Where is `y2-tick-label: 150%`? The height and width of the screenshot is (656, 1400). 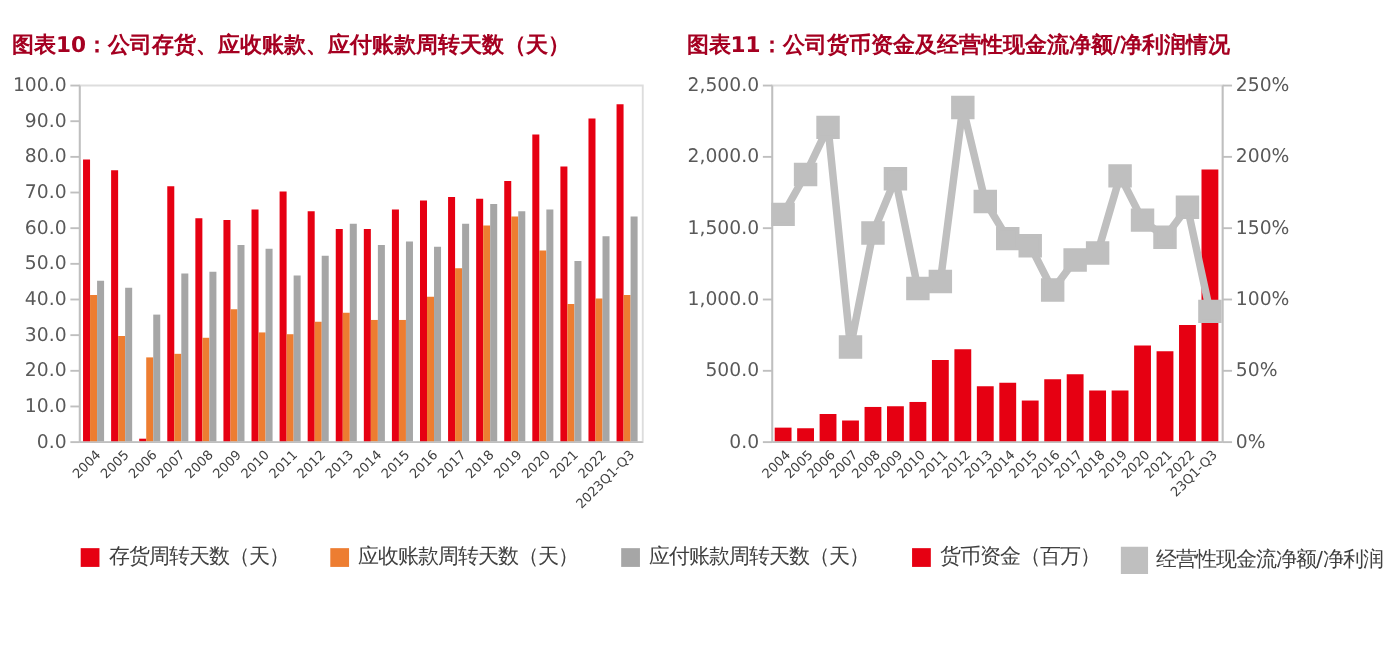
y2-tick-label: 150% is located at coordinates (1262, 228).